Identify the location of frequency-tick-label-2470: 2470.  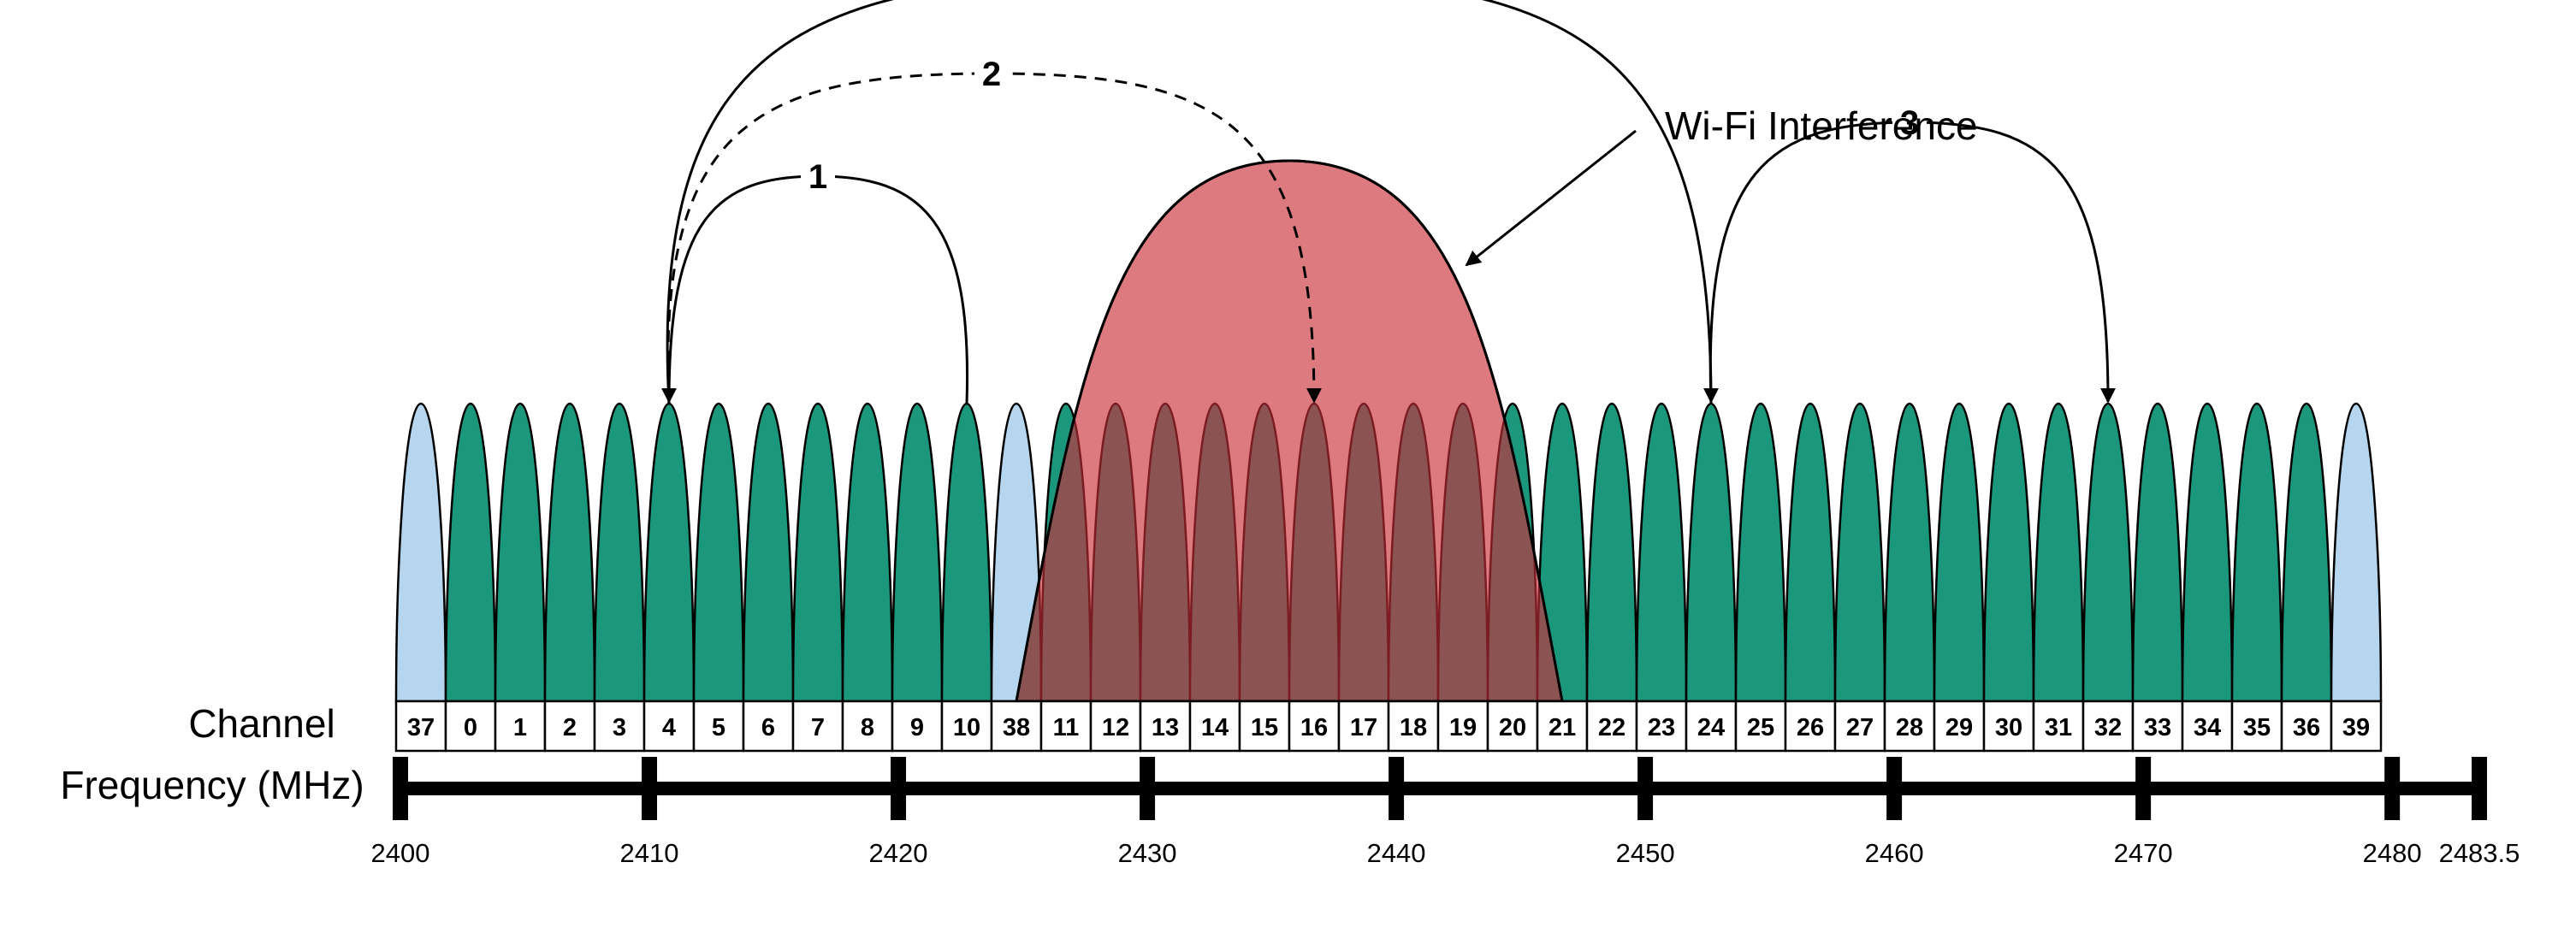
(2143, 853).